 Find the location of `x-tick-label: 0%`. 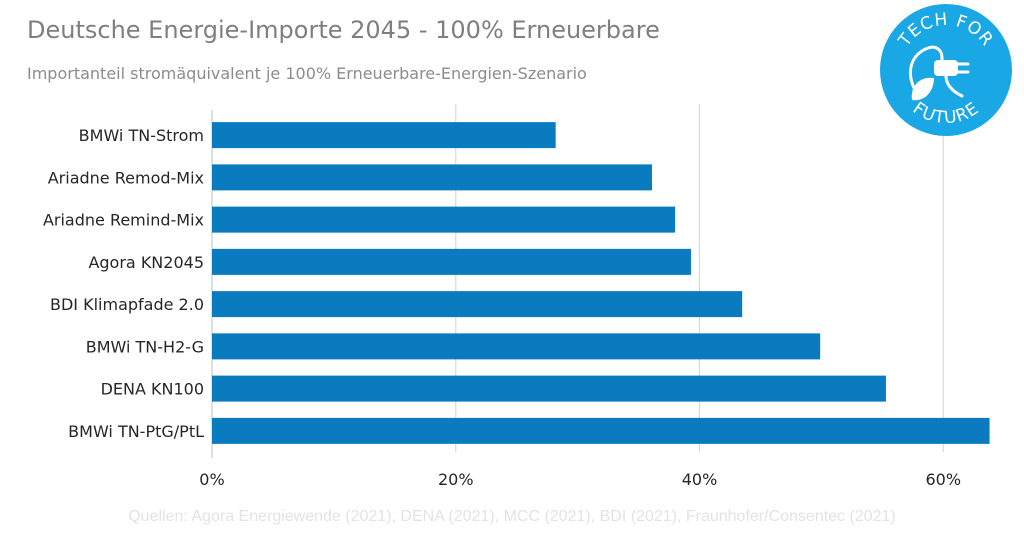

x-tick-label: 0% is located at coordinates (211, 479).